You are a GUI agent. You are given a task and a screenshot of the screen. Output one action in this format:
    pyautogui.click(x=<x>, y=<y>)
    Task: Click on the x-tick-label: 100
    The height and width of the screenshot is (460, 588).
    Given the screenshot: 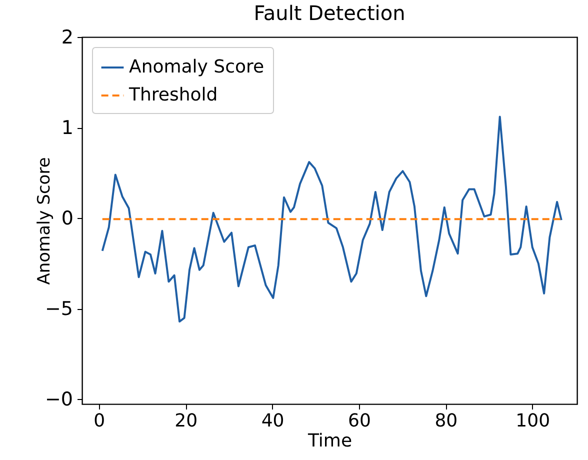 What is the action you would take?
    pyautogui.click(x=533, y=421)
    